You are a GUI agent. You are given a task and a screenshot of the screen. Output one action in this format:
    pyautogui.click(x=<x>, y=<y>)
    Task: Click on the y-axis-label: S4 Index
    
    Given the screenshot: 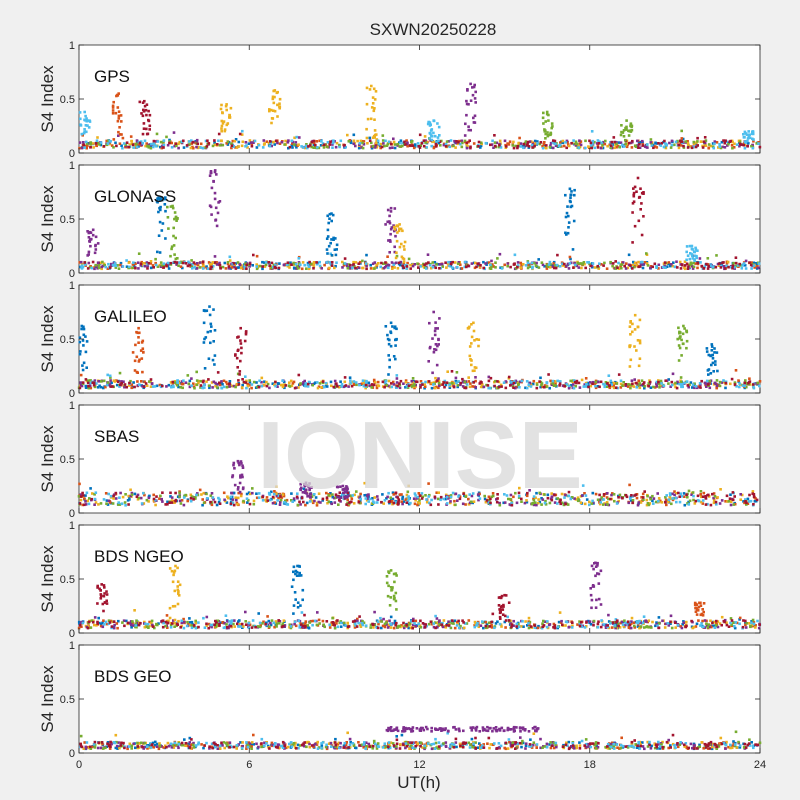 What is the action you would take?
    pyautogui.click(x=47, y=459)
    